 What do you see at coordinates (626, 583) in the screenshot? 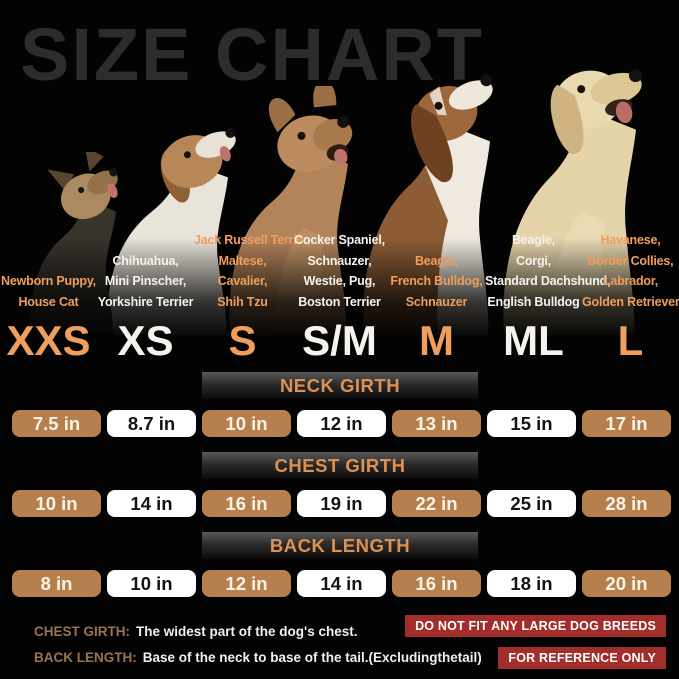
I see `size-value-box: 20 in` at bounding box center [626, 583].